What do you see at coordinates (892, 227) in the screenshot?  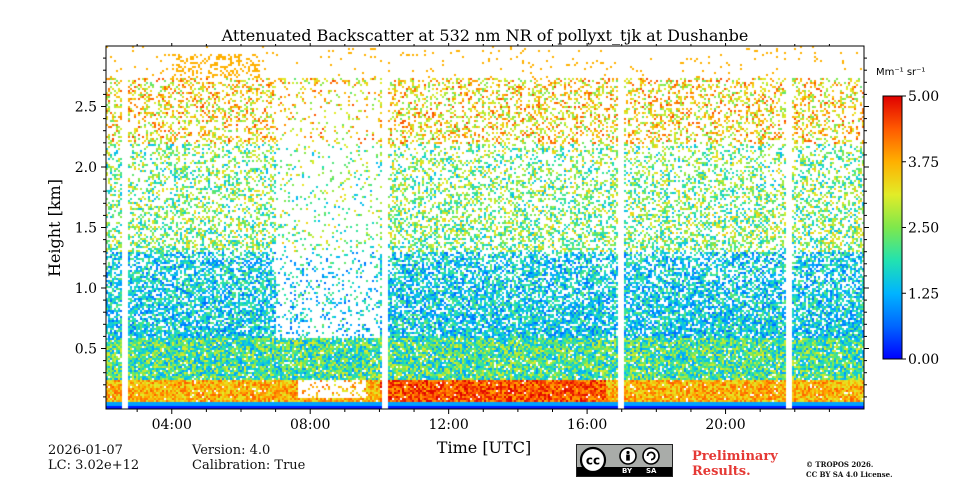 I see `colorbar` at bounding box center [892, 227].